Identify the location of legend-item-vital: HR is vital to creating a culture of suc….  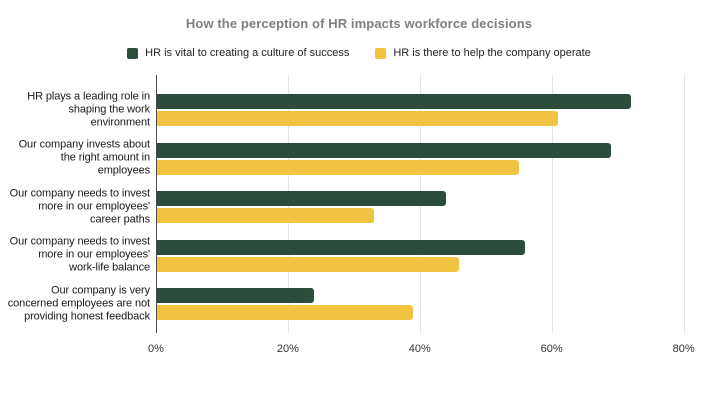
(238, 53).